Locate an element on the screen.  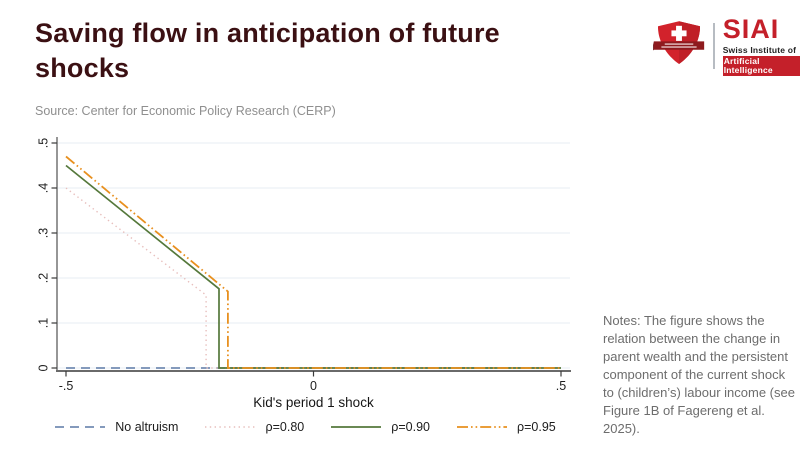
legend-item: ρ=0.80 is located at coordinates (254, 427).